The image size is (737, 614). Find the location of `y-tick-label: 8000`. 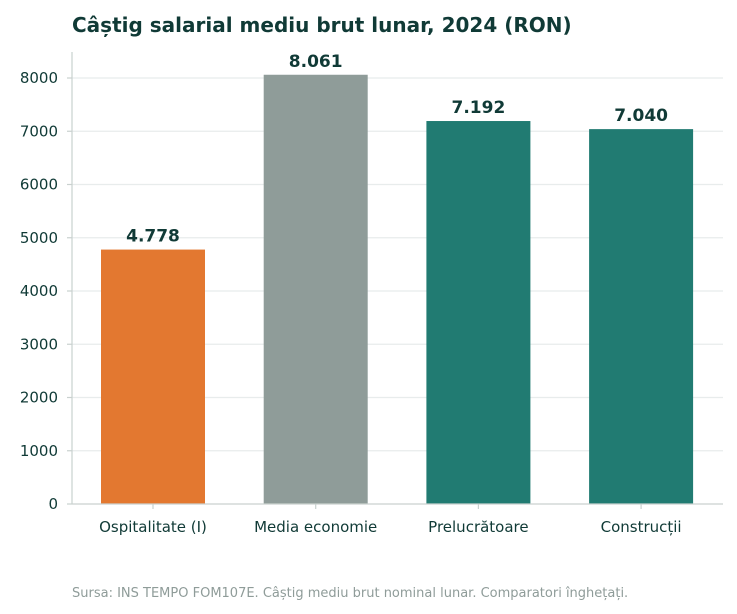

y-tick-label: 8000 is located at coordinates (39, 78).